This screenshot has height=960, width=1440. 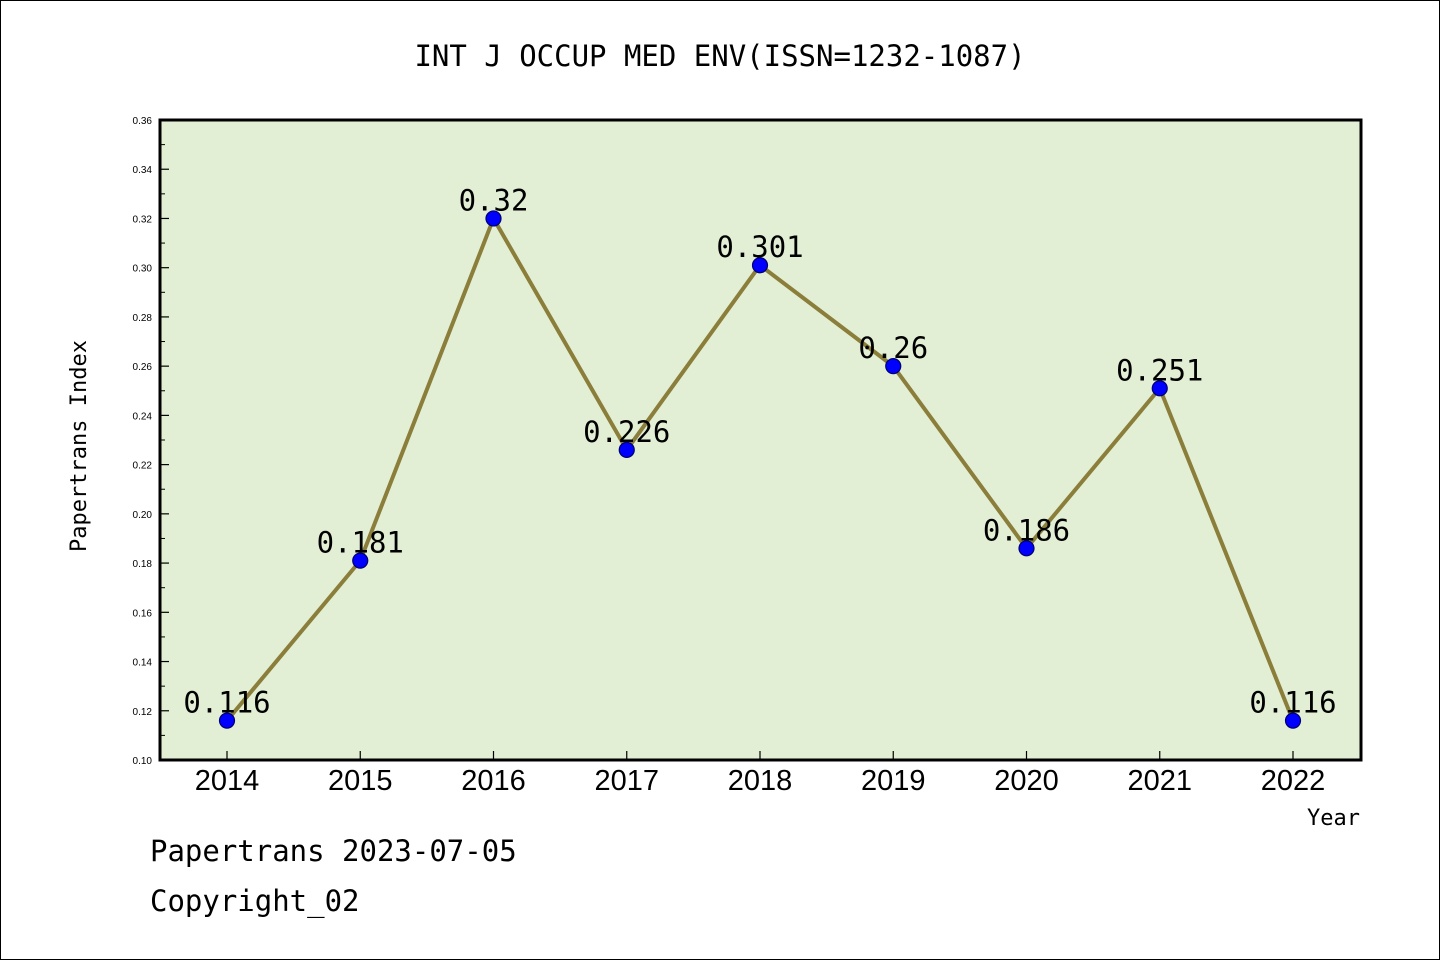 What do you see at coordinates (143, 515) in the screenshot?
I see `y-tick-label: 0.20` at bounding box center [143, 515].